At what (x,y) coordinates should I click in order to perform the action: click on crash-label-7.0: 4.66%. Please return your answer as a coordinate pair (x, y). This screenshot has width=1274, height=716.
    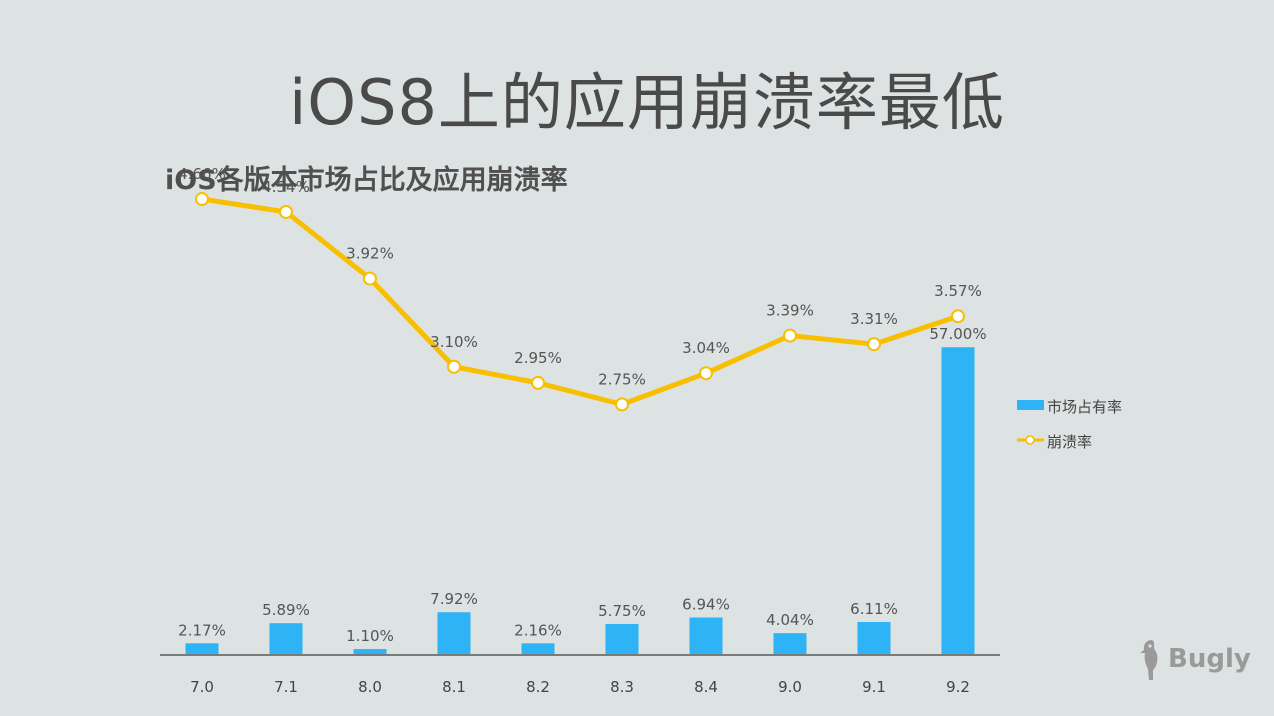
    Looking at the image, I should click on (202, 174).